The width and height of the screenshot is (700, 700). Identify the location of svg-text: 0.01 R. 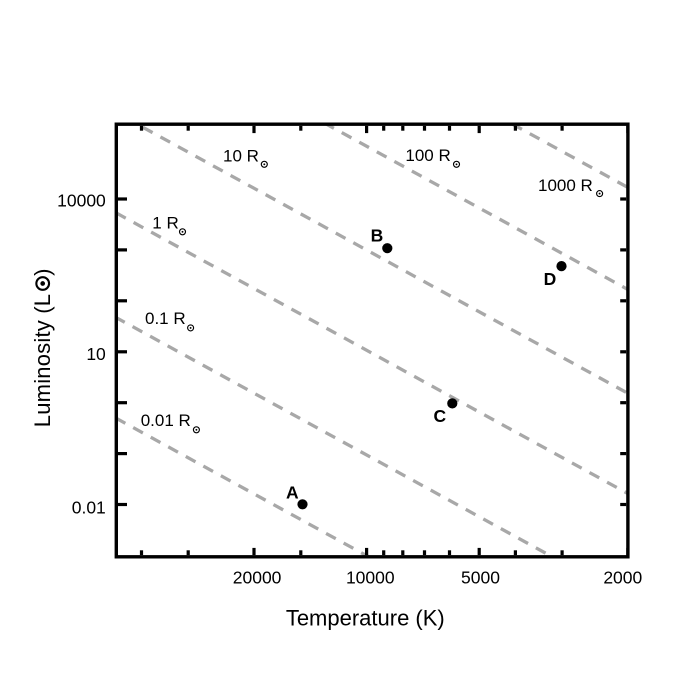
(166, 420).